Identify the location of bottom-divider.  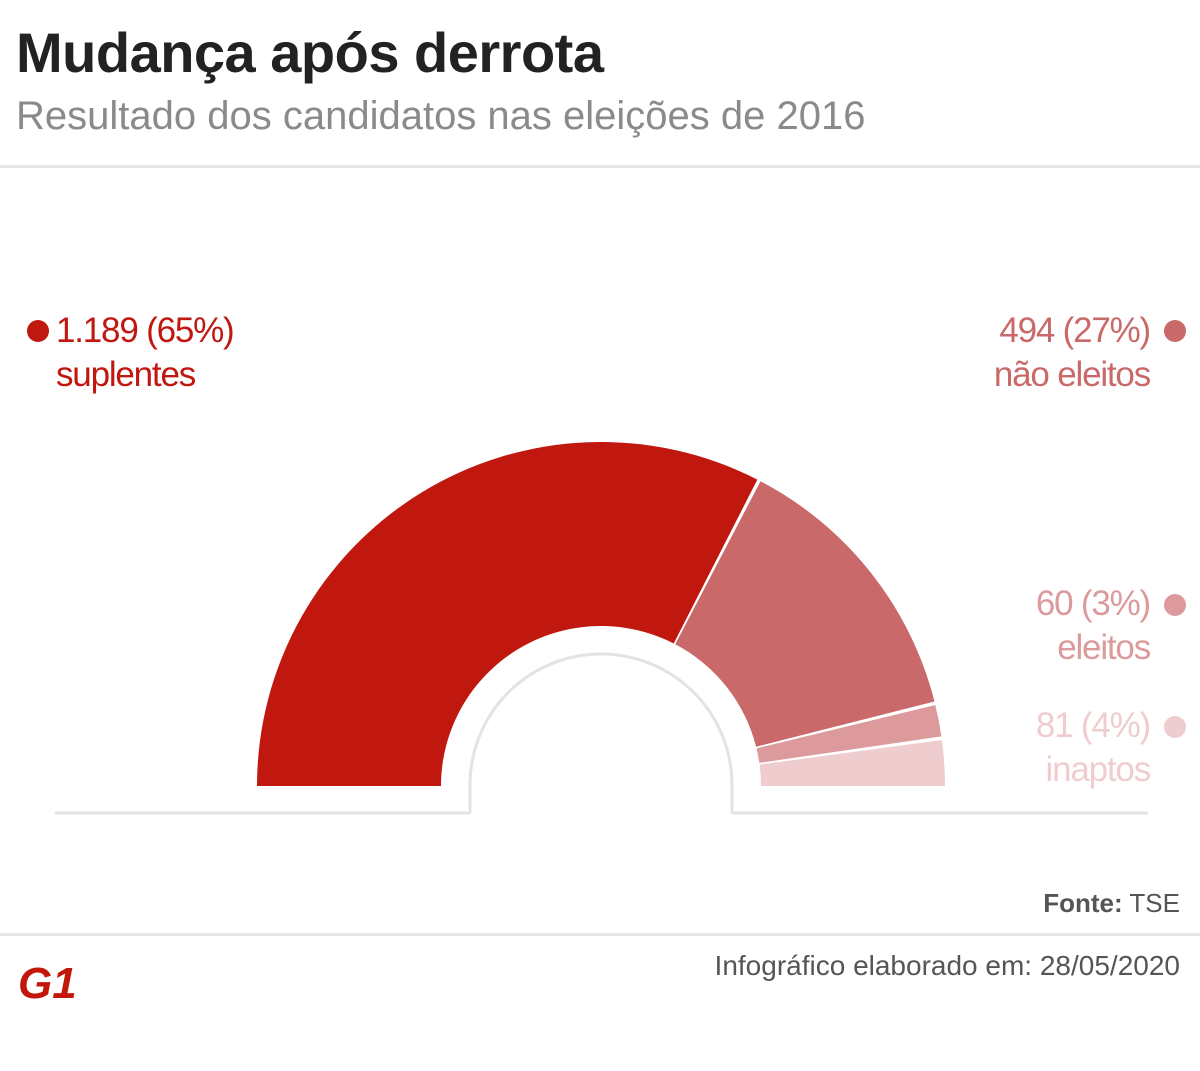
(600, 934).